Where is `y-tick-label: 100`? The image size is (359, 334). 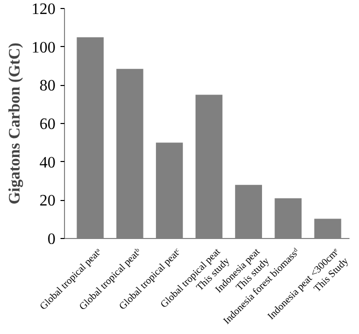 y-tick-label: 100 is located at coordinates (44, 47).